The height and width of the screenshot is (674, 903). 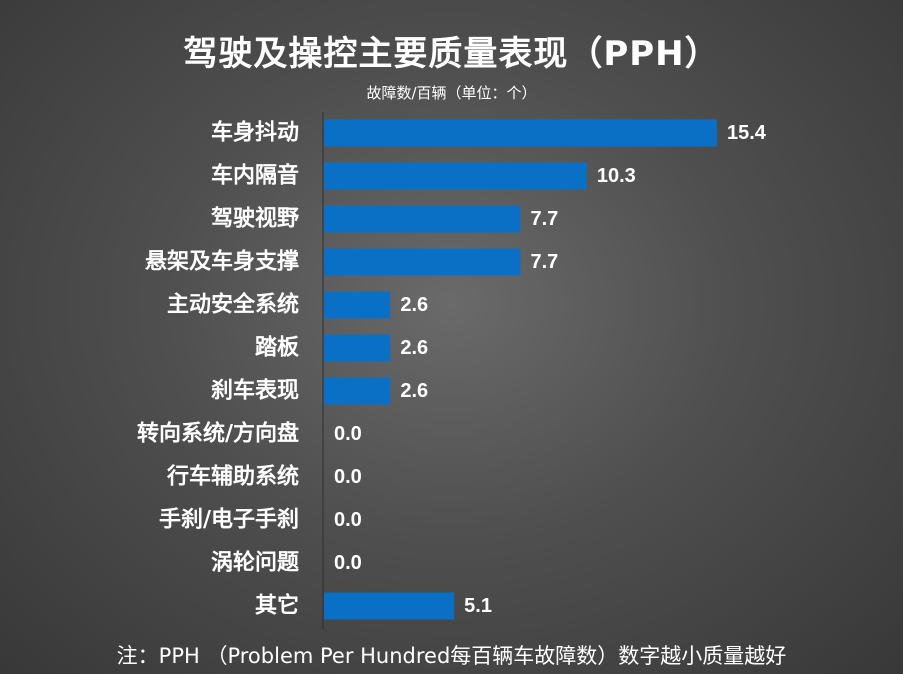 I want to click on category-label: 行车辅助系统, so click(x=232, y=477).